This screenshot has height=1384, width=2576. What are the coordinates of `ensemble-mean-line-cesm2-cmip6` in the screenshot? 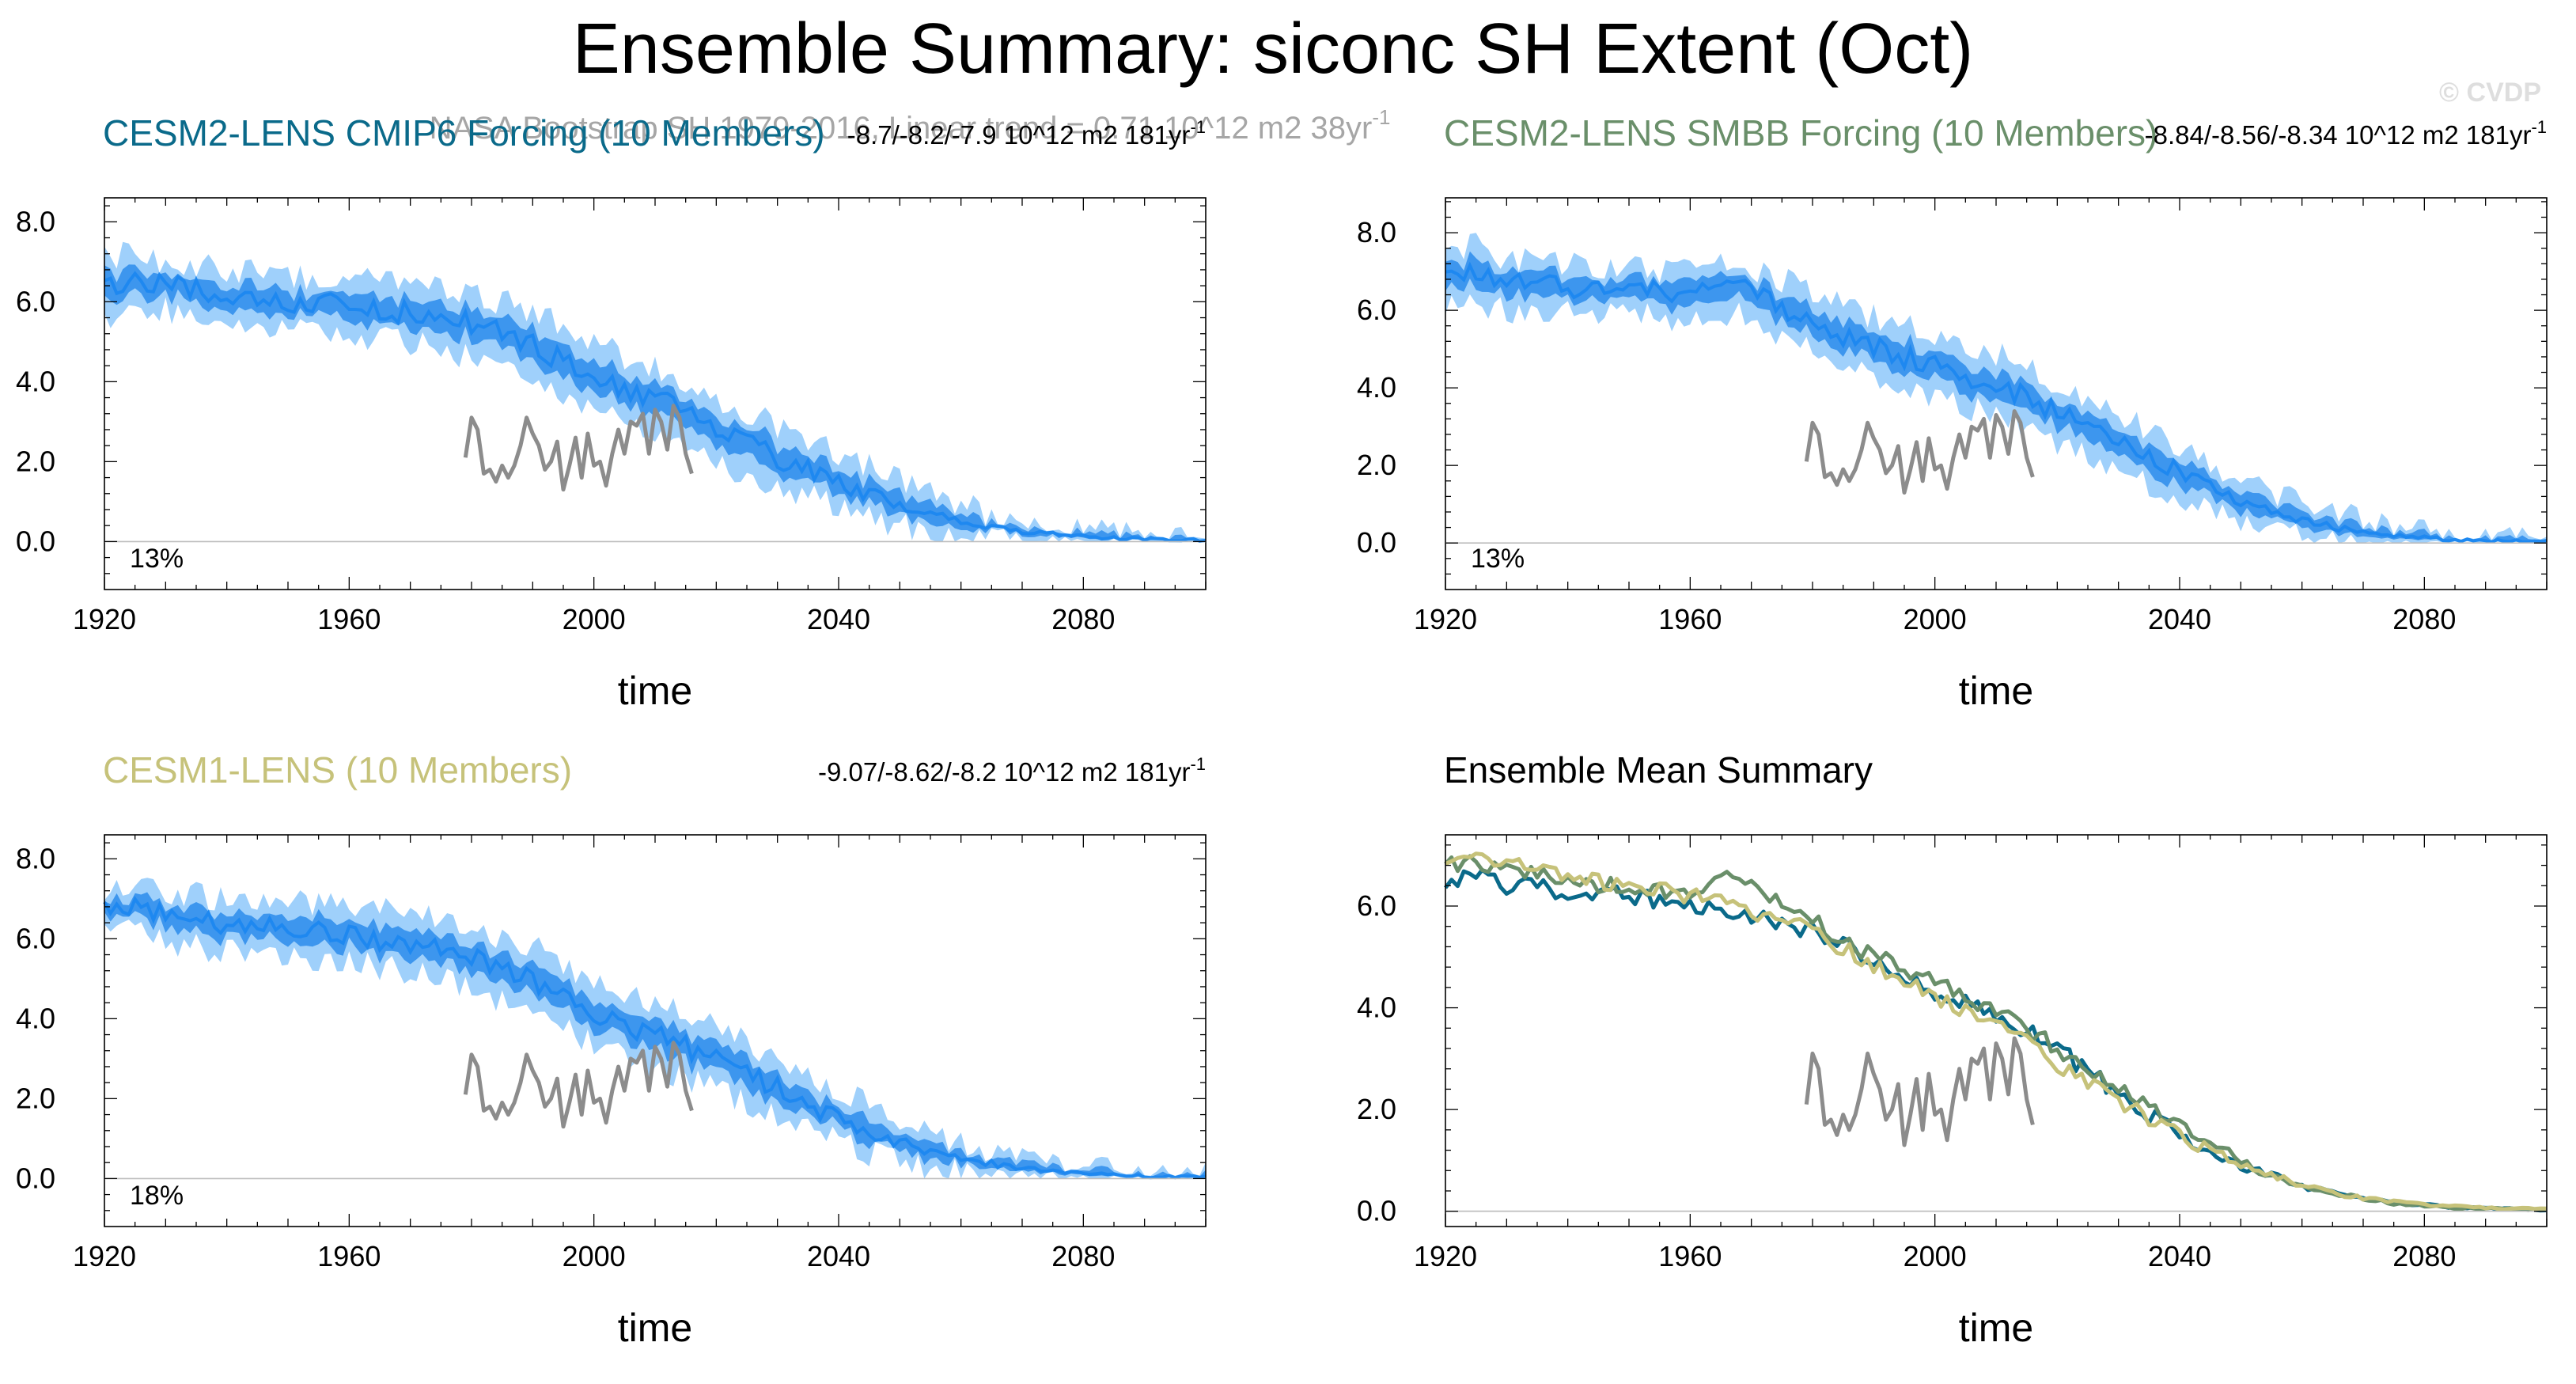 It's located at (1995, 1040).